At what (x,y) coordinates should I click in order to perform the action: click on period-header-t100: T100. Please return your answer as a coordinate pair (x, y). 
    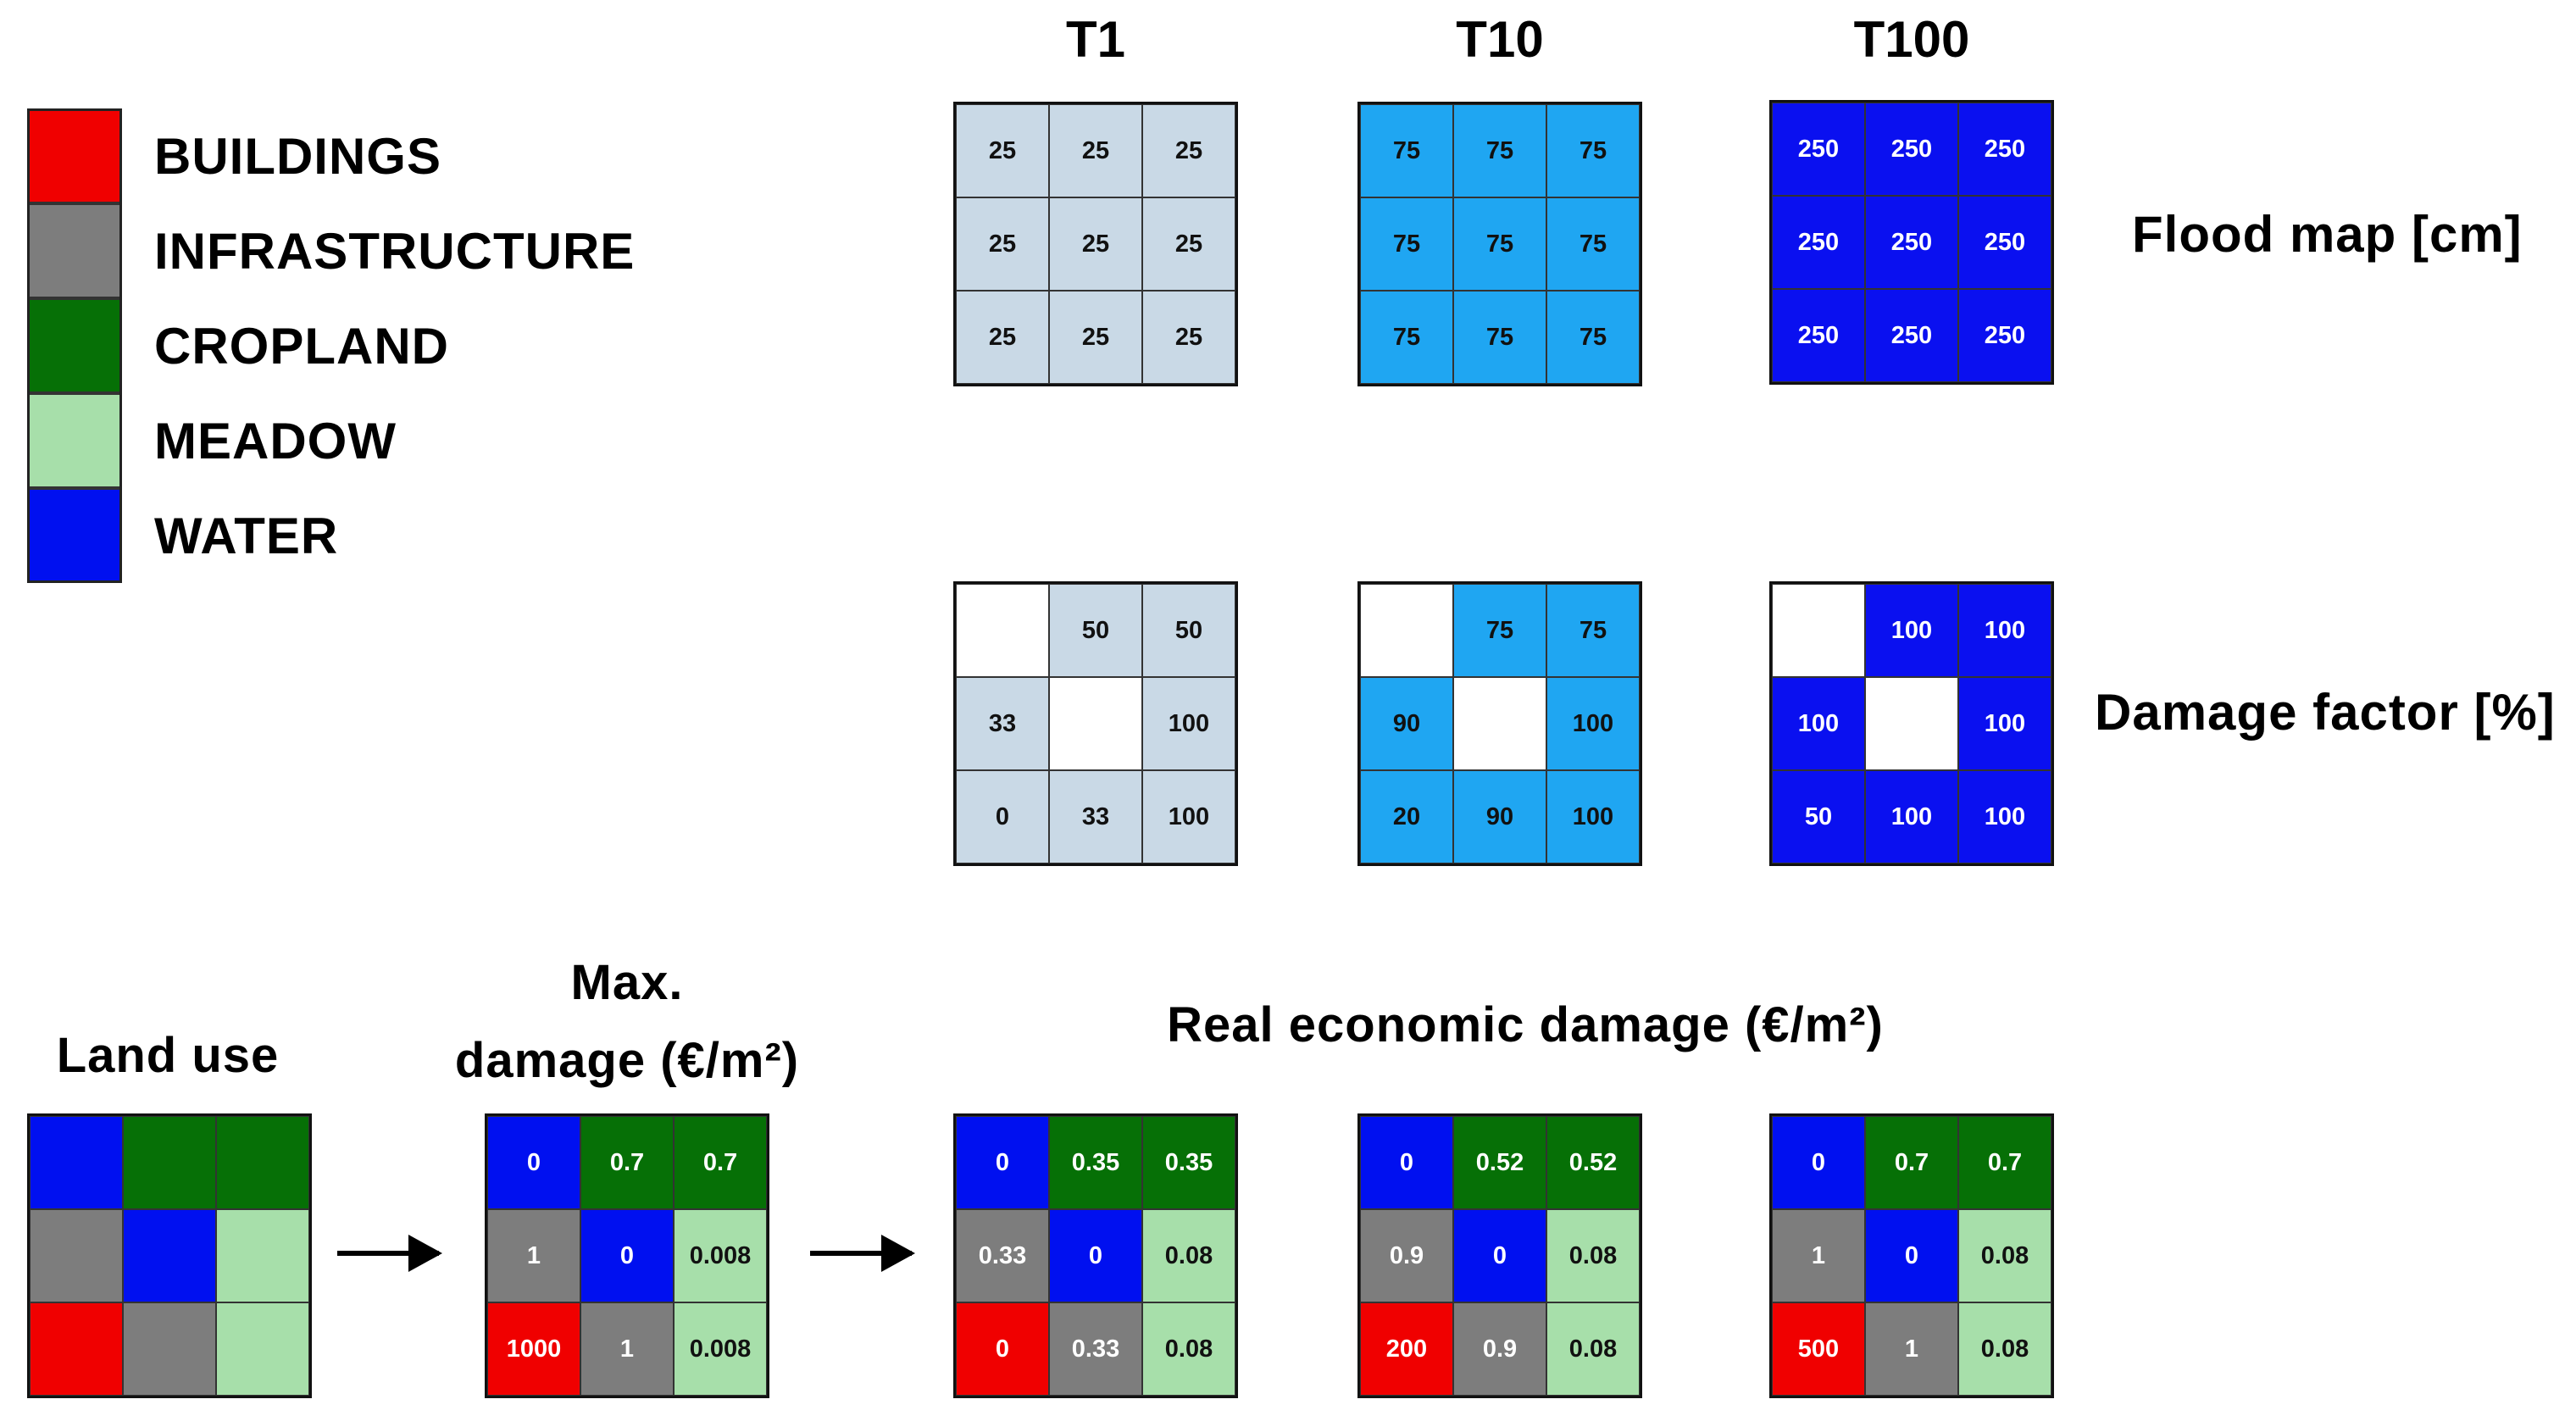
    Looking at the image, I should click on (1911, 39).